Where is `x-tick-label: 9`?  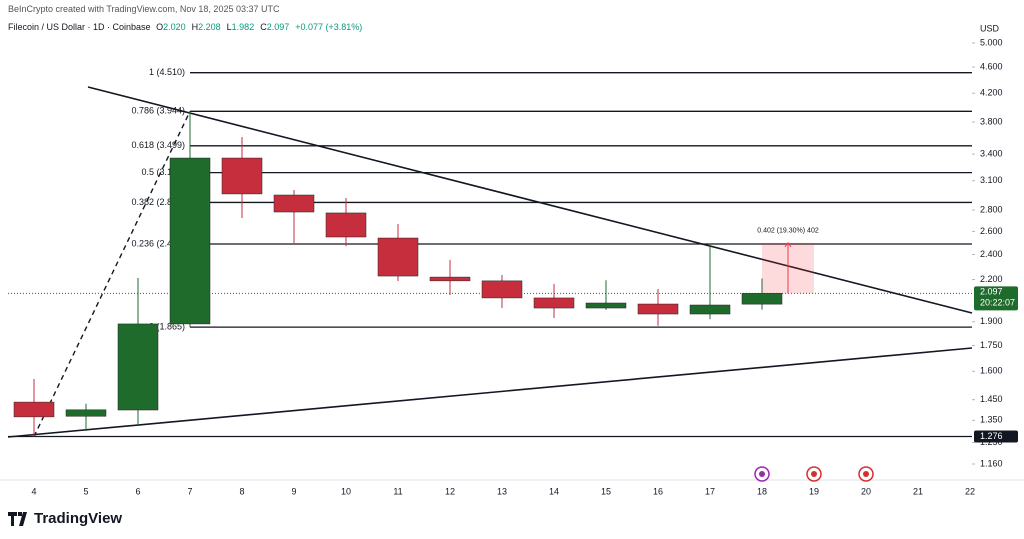 x-tick-label: 9 is located at coordinates (293, 491).